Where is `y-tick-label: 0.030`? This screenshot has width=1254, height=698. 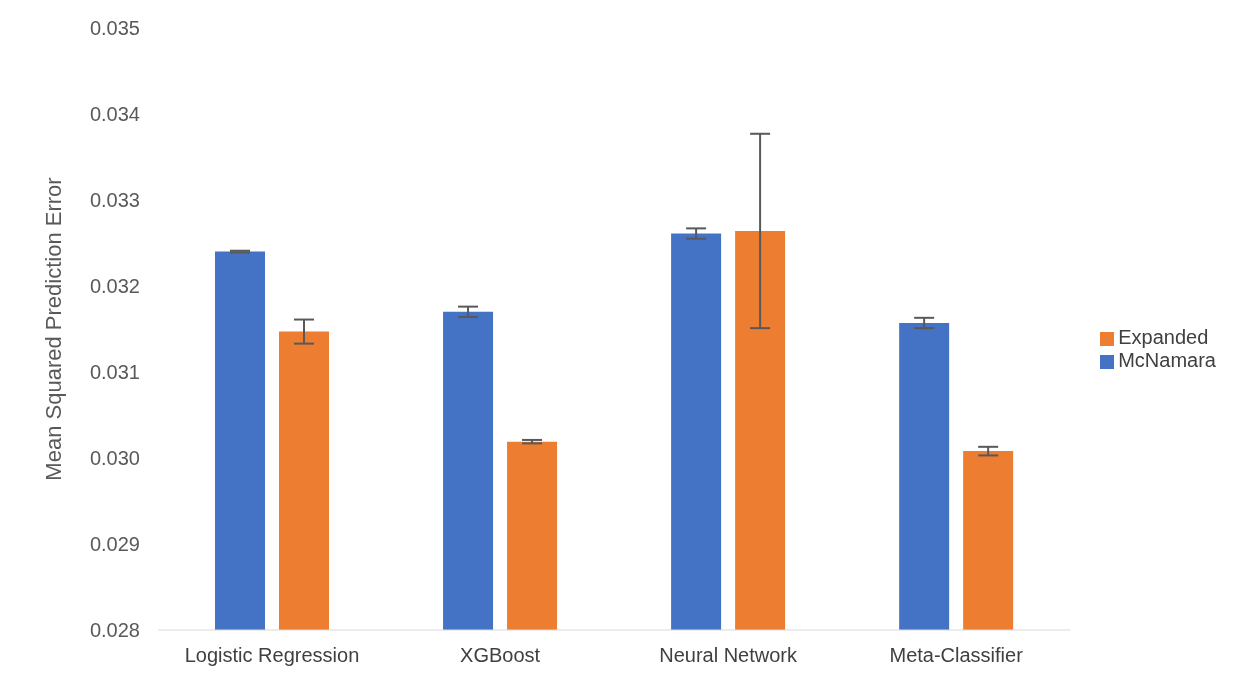 y-tick-label: 0.030 is located at coordinates (114, 458).